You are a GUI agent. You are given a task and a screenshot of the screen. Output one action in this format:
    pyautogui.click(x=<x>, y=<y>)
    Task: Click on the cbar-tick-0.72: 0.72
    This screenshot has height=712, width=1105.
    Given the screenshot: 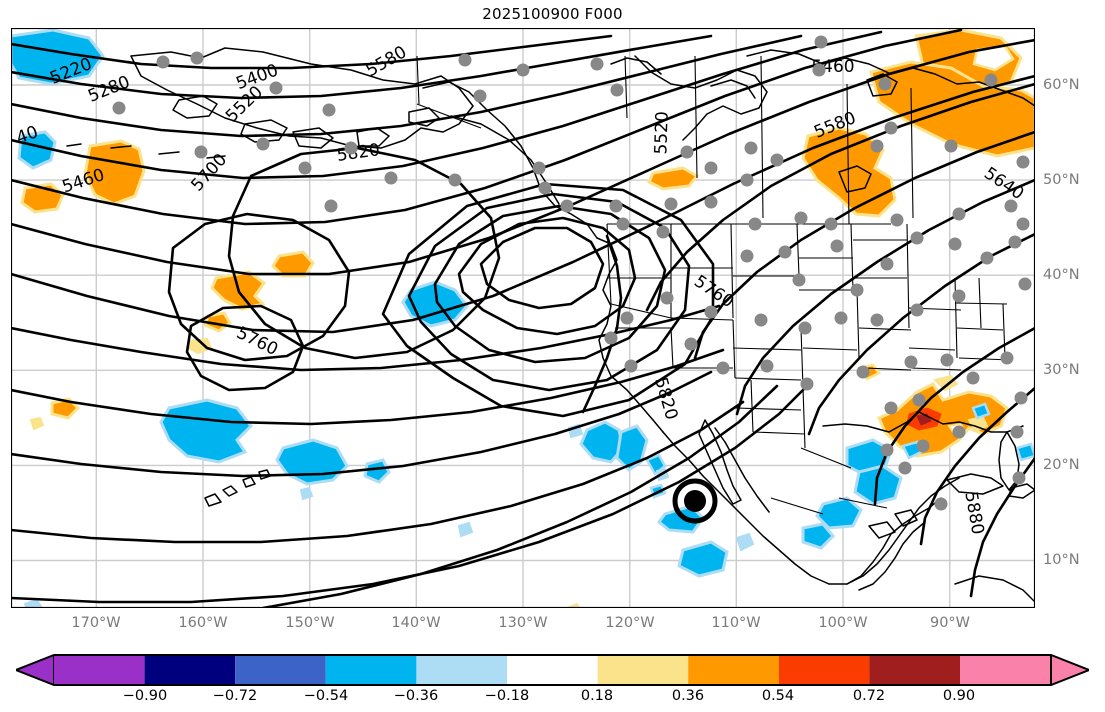 What is the action you would take?
    pyautogui.click(x=869, y=696)
    